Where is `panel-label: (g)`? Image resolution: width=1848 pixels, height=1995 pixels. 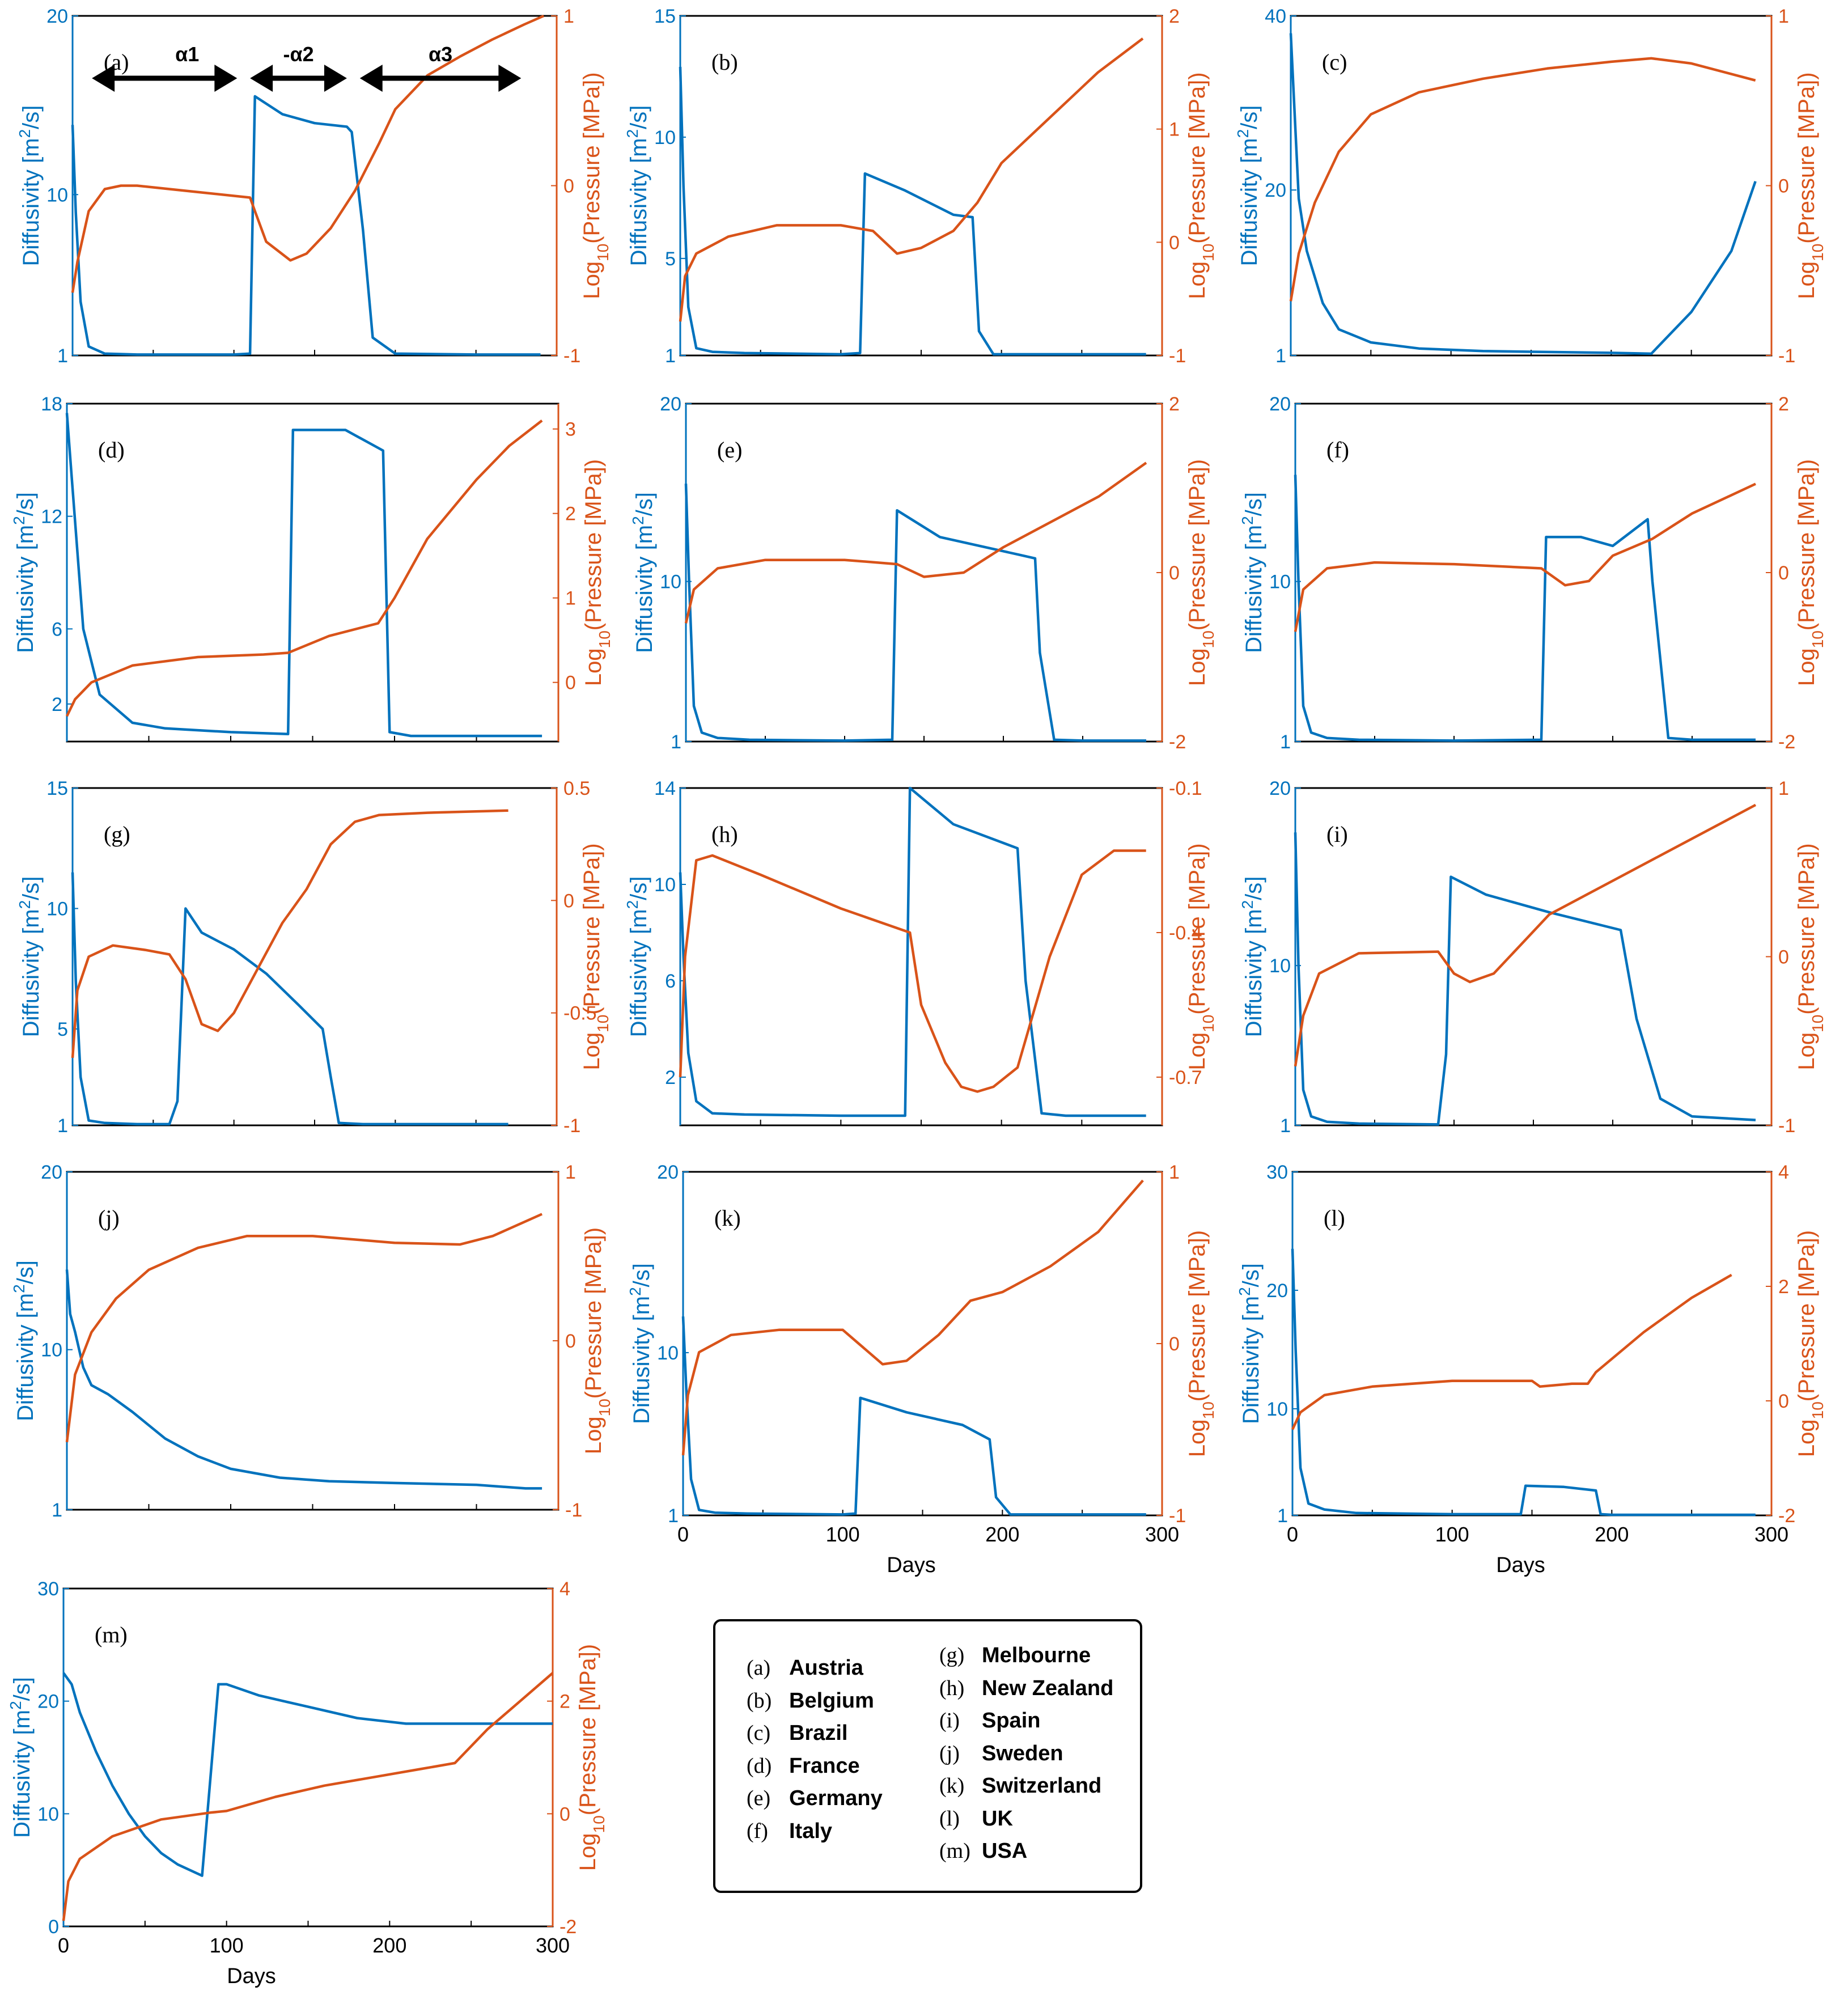 panel-label: (g) is located at coordinates (117, 834).